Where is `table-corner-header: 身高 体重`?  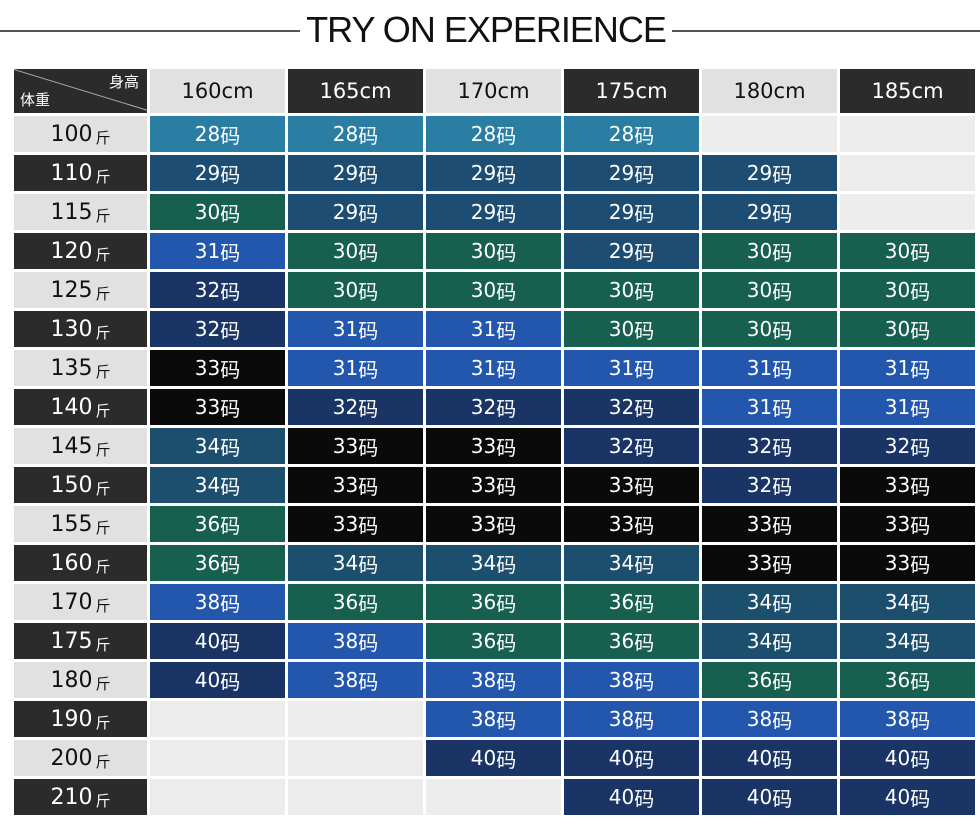
table-corner-header: 身高 体重 is located at coordinates (80, 91).